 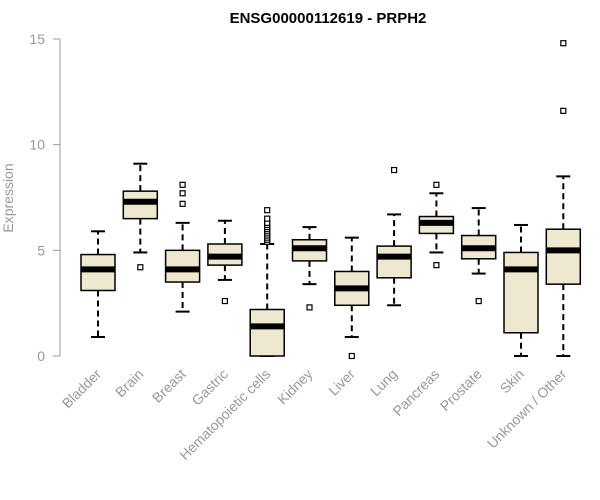 What do you see at coordinates (415, 392) in the screenshot?
I see `x-tick-label: Pancreas` at bounding box center [415, 392].